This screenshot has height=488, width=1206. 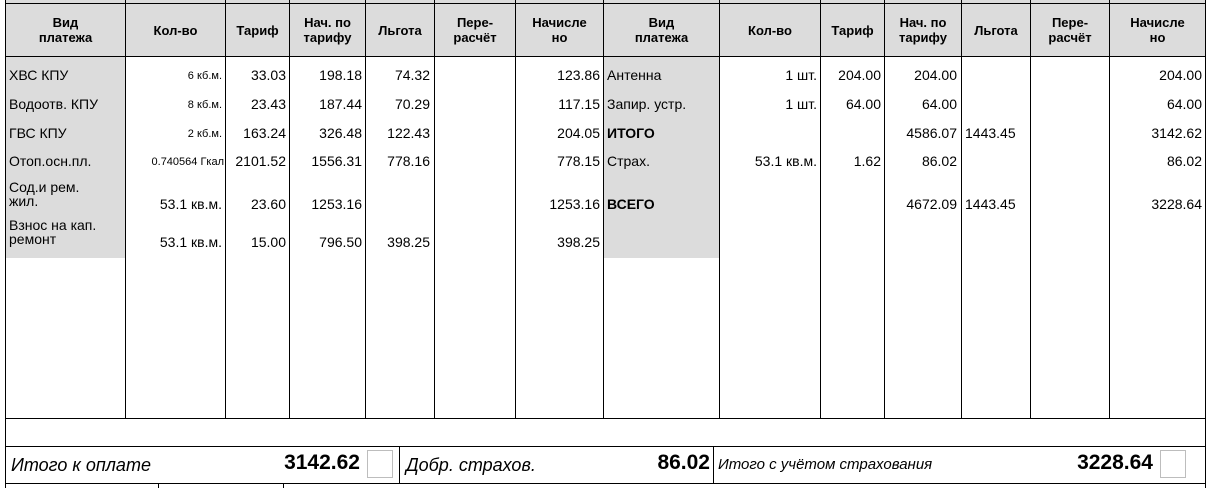 I want to click on right-row-accrued: 204.00, so click(x=1180, y=75).